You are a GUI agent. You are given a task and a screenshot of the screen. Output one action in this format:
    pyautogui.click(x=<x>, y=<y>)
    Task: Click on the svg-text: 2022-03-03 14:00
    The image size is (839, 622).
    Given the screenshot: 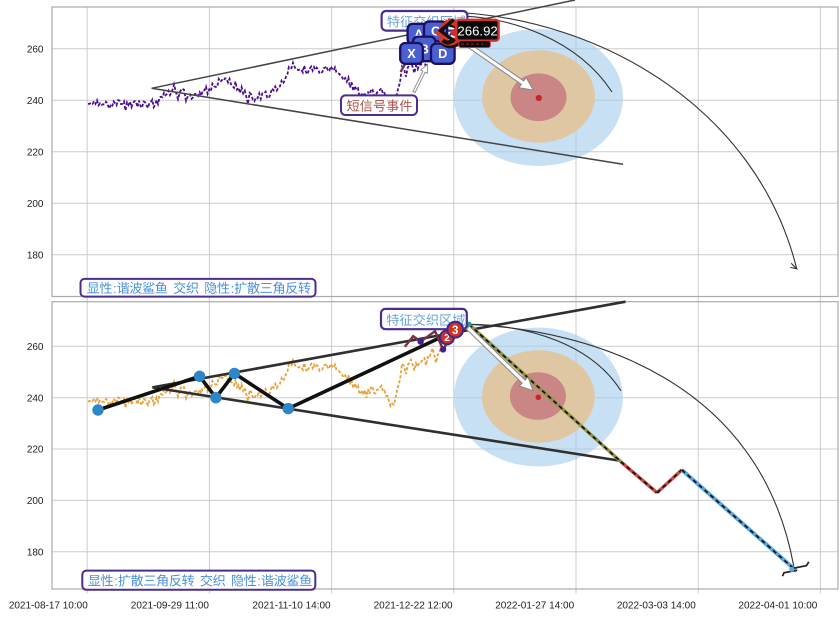 What is the action you would take?
    pyautogui.click(x=656, y=606)
    